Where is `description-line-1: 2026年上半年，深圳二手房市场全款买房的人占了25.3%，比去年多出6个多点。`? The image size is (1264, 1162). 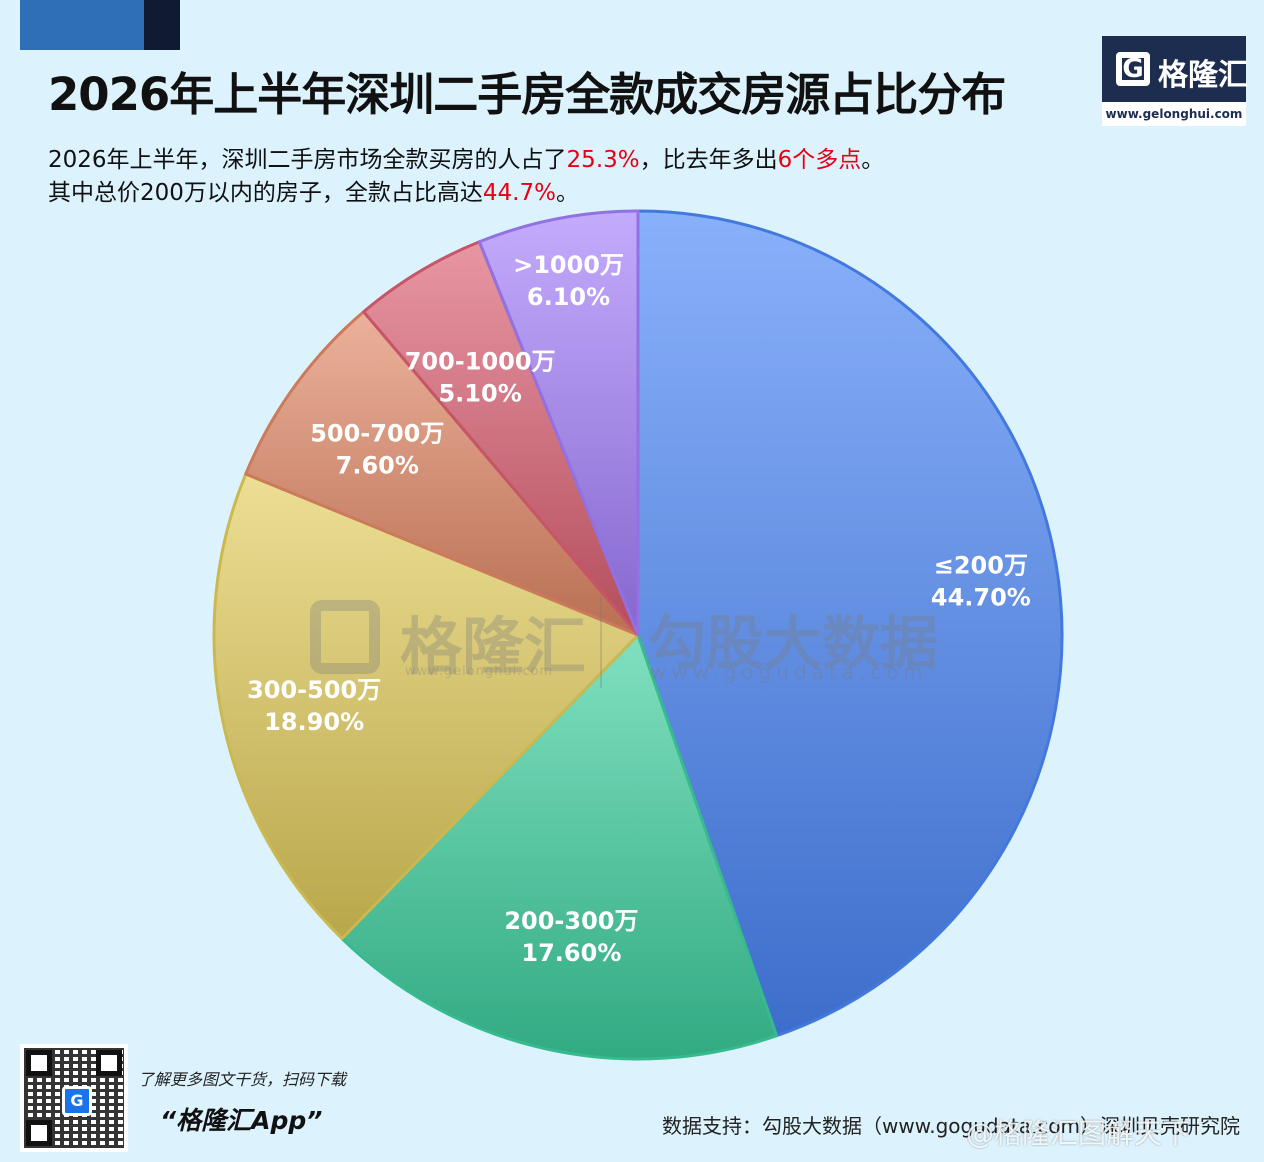 description-line-1: 2026年上半年，深圳二手房市场全款买房的人占了25.3%，比去年多出6个多点。 is located at coordinates (466, 157).